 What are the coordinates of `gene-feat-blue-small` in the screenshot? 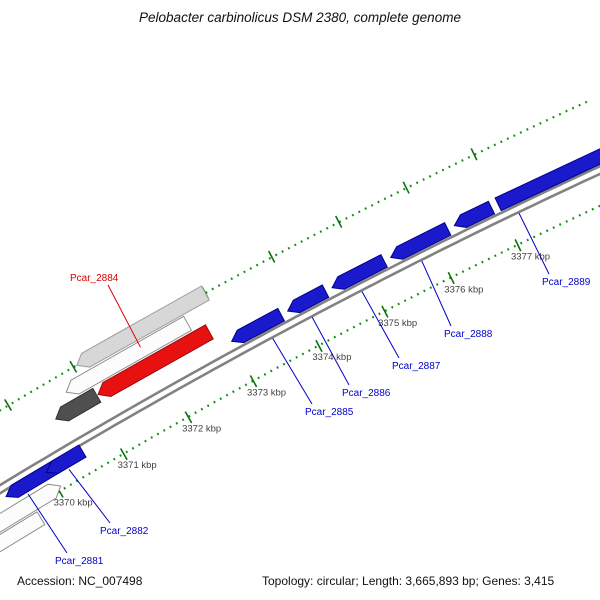 It's located at (474, 214).